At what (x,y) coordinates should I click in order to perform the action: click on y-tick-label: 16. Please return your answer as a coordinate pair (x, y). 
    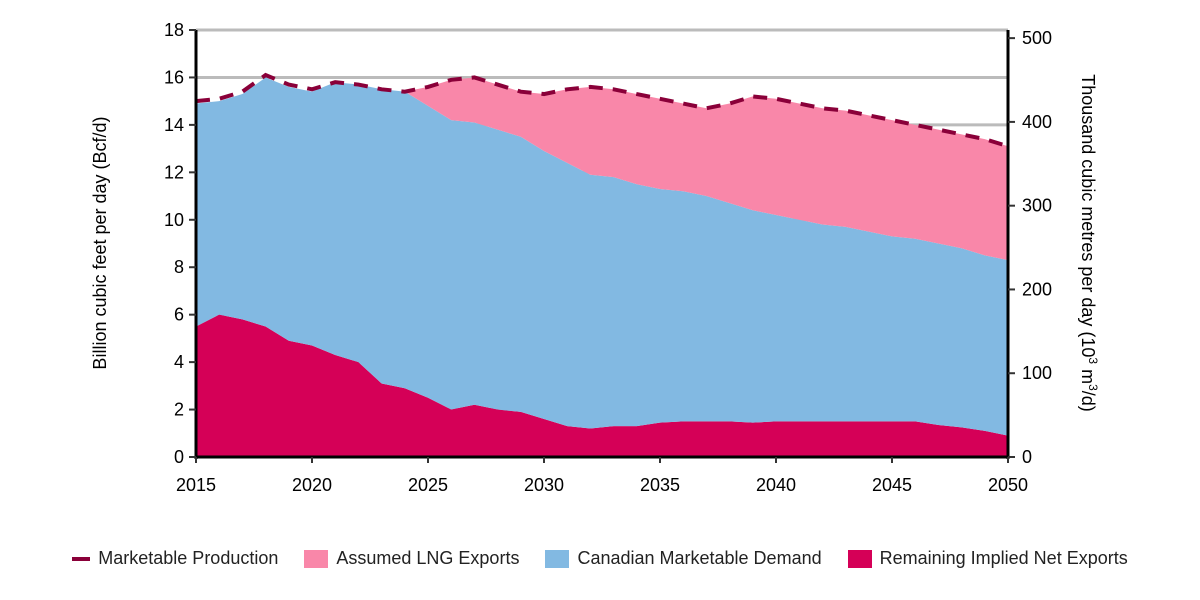
    Looking at the image, I should click on (174, 77).